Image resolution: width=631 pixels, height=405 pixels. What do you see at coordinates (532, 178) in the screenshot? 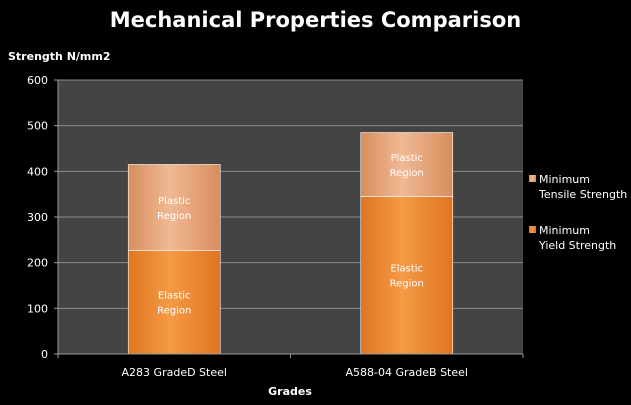
I see `legend-swatch-tensile` at bounding box center [532, 178].